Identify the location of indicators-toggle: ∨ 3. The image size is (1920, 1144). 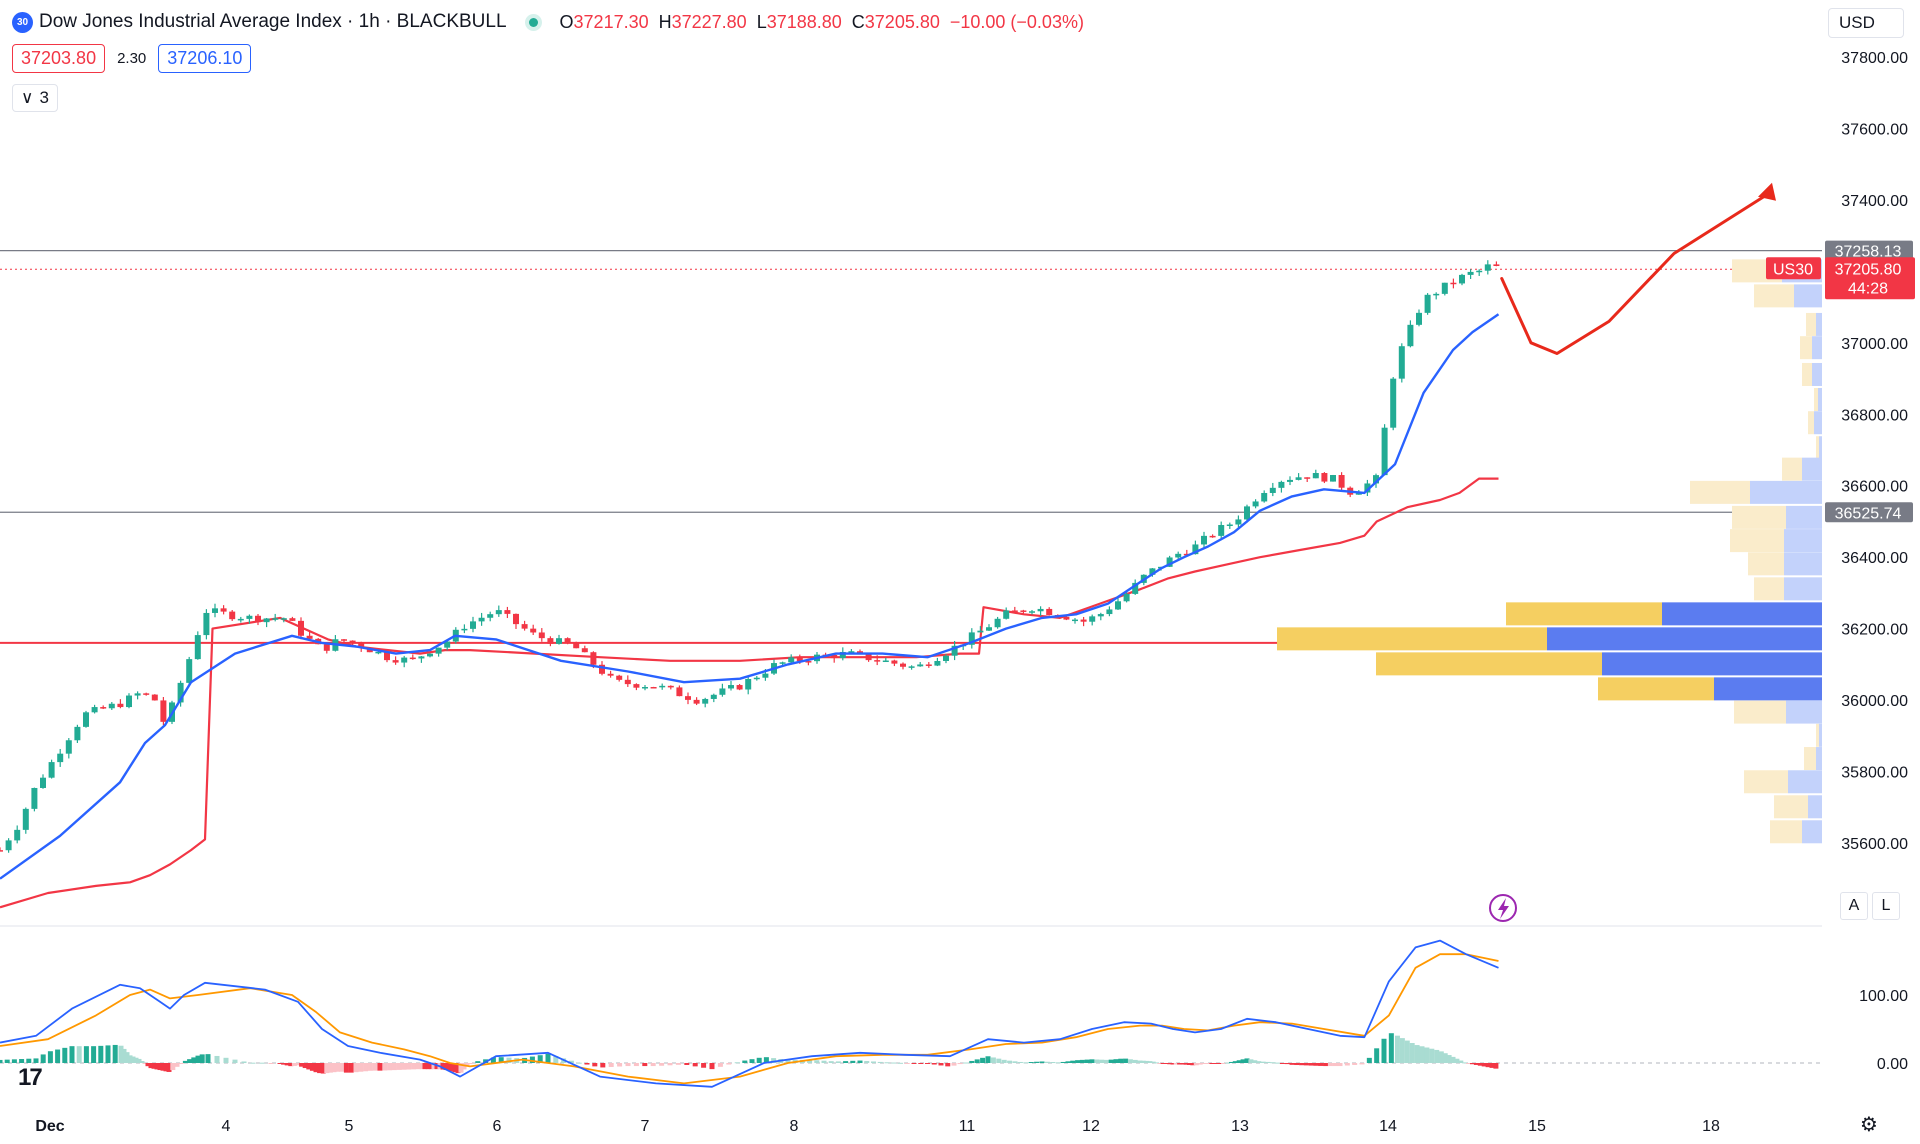
(35, 98).